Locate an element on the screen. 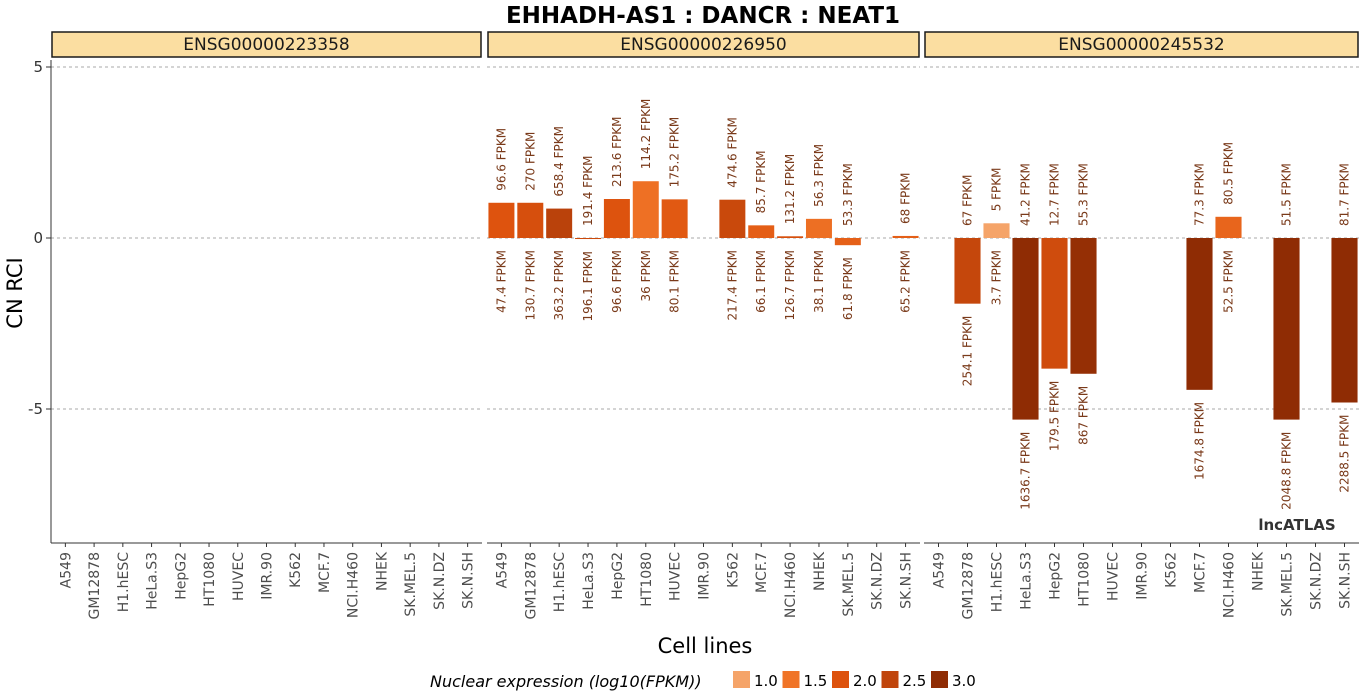 Image resolution: width=1364 pixels, height=700 pixels. bar-label-bottom: 254.1 FPKM is located at coordinates (968, 351).